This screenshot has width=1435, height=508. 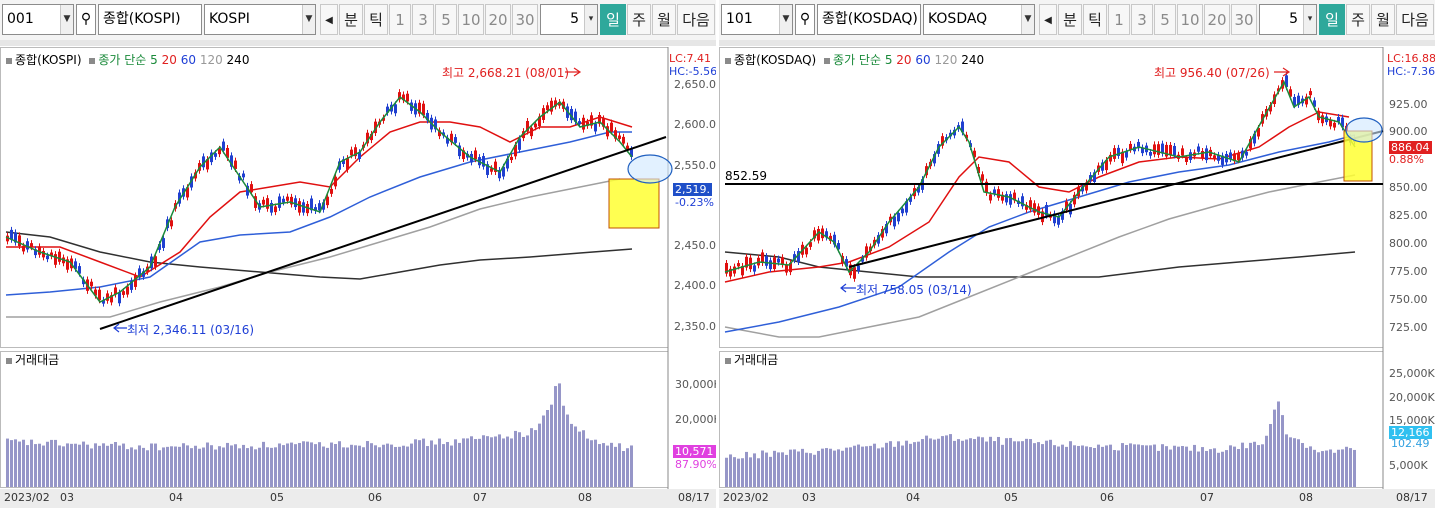 I want to click on vol-tick: 5,000K, so click(x=1408, y=465).